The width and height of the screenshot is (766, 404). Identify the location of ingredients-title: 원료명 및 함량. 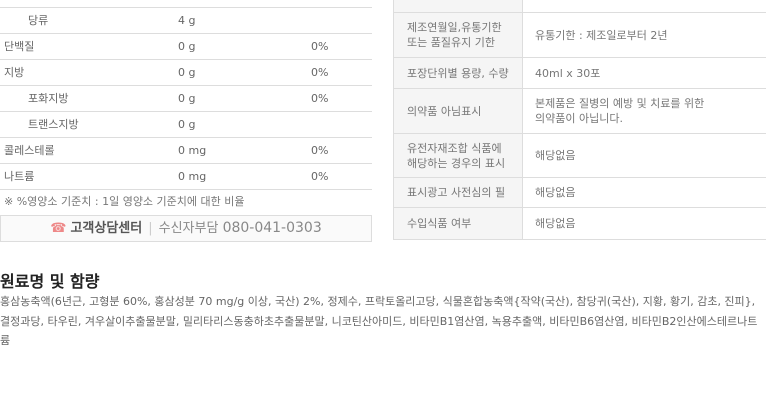
(50, 281).